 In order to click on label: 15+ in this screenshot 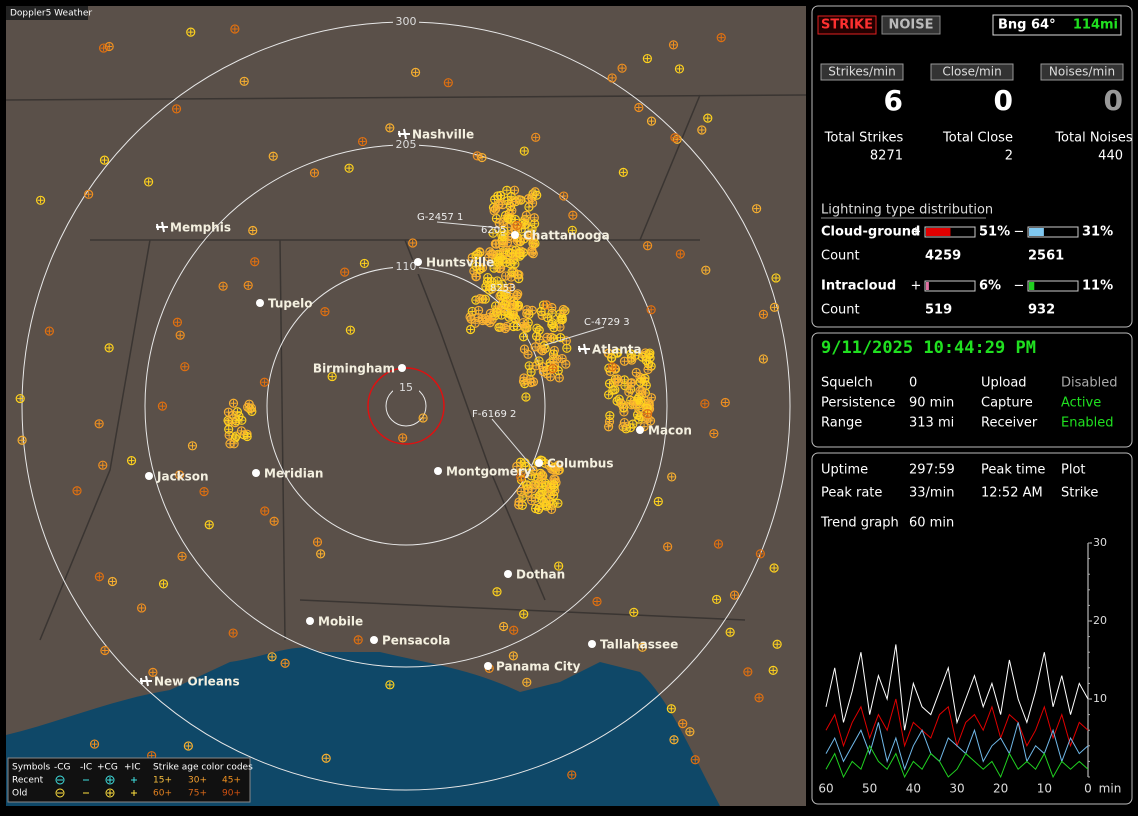, I will do `click(162, 781)`.